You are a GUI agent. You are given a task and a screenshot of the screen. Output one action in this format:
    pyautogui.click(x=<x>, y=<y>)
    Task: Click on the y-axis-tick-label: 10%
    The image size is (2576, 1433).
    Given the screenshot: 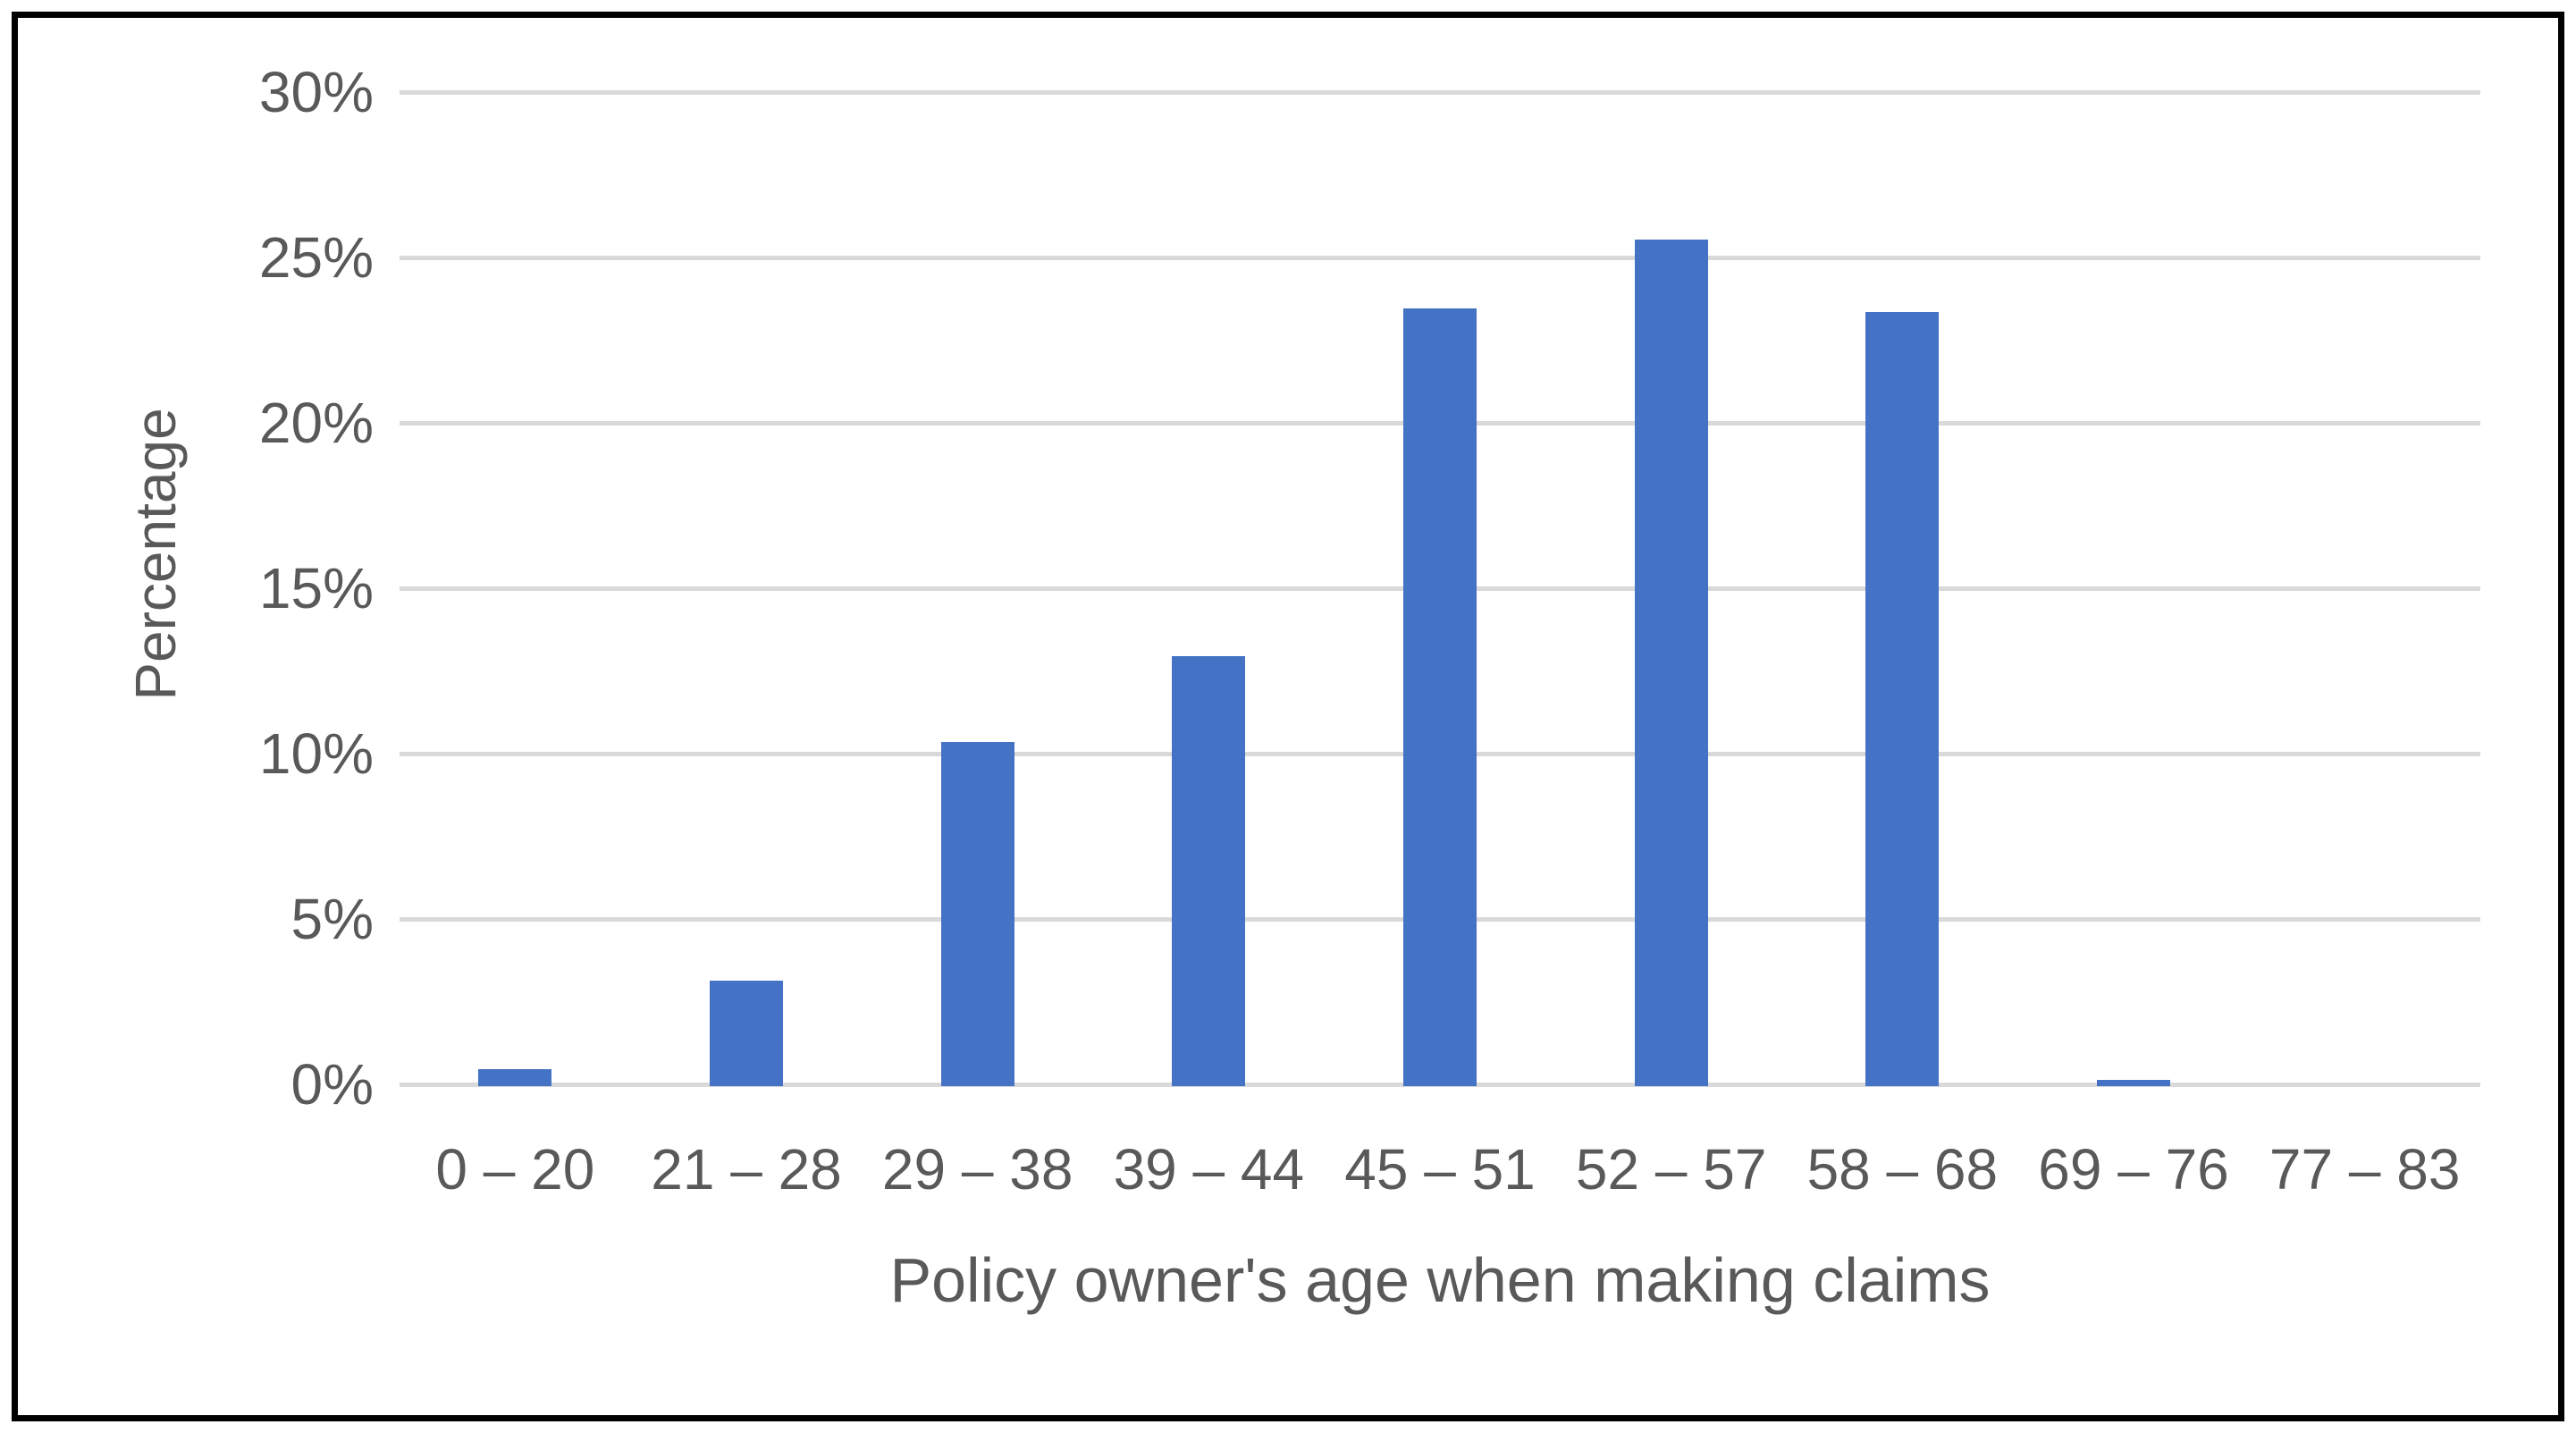 What is the action you would take?
    pyautogui.click(x=316, y=753)
    